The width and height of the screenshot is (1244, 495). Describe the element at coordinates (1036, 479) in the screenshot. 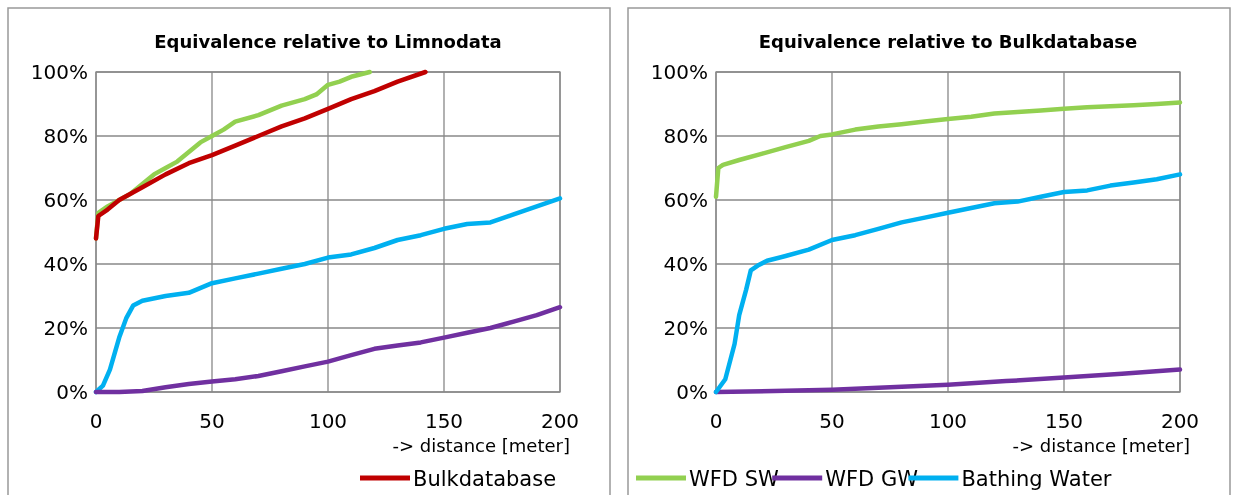

I see `legend-label: Bathing Water` at that location.